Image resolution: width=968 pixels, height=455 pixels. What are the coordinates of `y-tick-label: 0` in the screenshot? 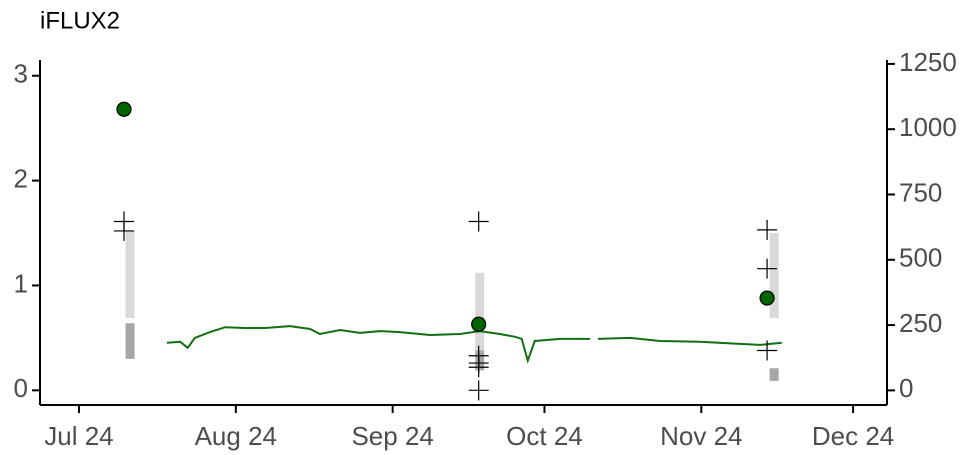 It's located at (21, 388).